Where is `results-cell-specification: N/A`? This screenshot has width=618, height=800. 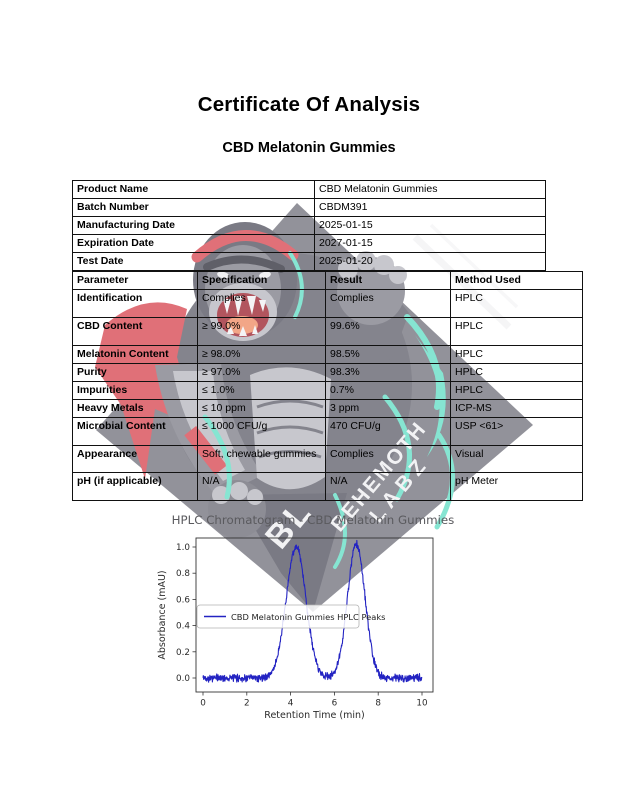 results-cell-specification: N/A is located at coordinates (261, 486).